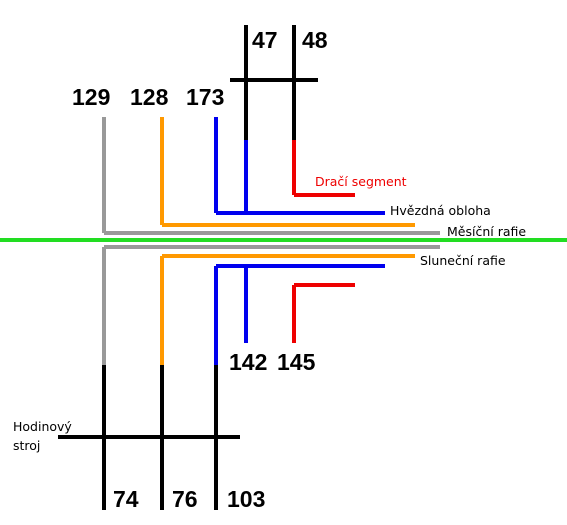  Describe the element at coordinates (361, 181) in the screenshot. I see `segment-label: Dračí segment` at that location.